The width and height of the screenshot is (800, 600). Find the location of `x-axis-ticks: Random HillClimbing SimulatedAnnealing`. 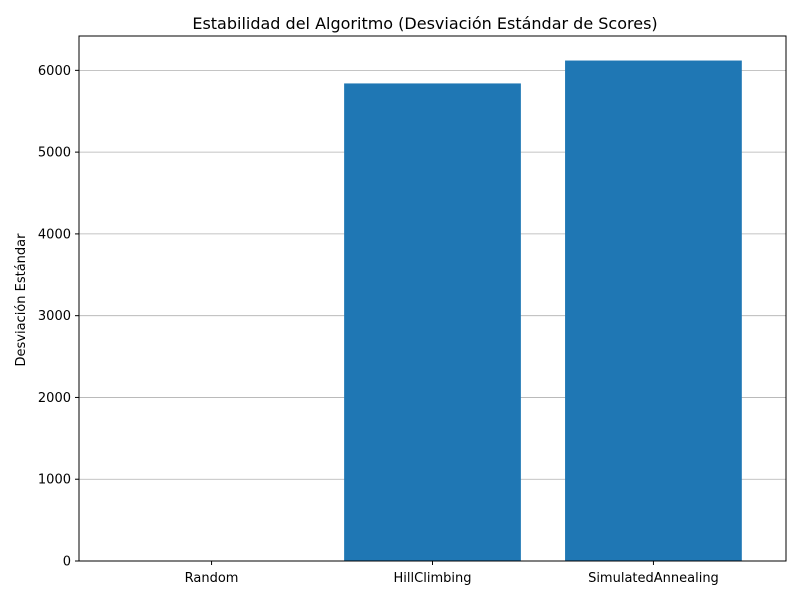

x-axis-ticks: Random HillClimbing SimulatedAnnealing is located at coordinates (452, 573).